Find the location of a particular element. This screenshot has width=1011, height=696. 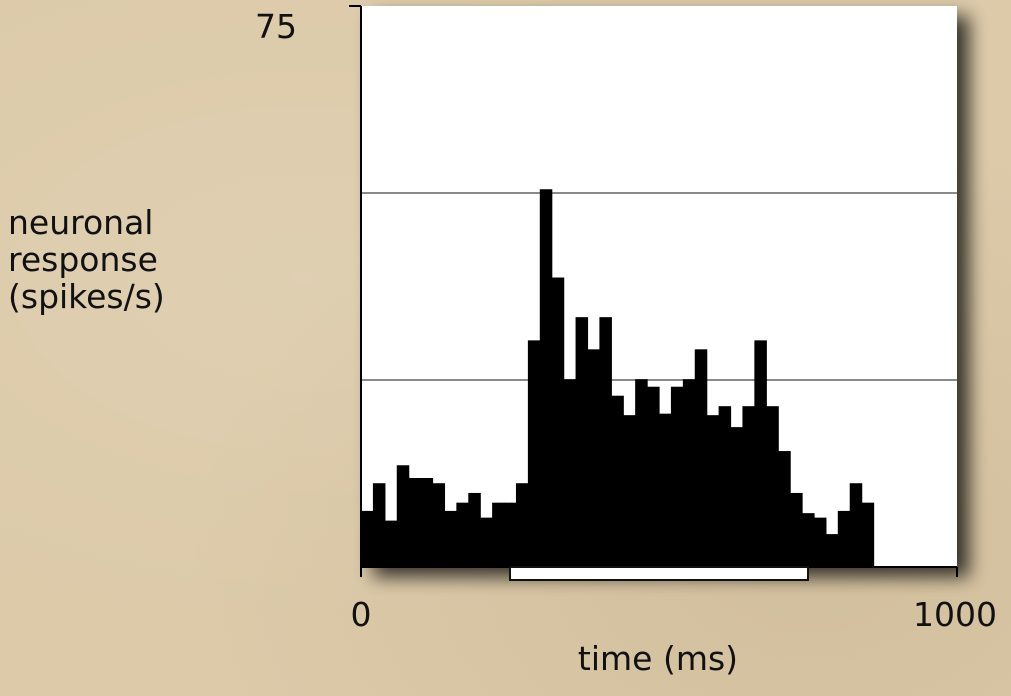

y-tick-label-75: 75 is located at coordinates (276, 26).